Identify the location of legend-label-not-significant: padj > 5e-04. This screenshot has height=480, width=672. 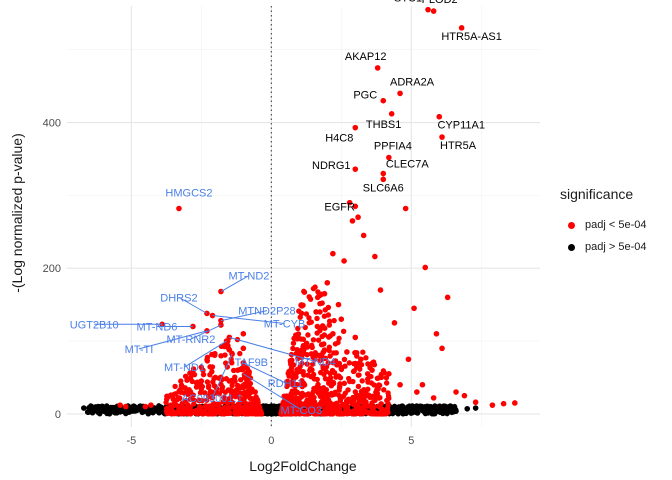
(616, 247).